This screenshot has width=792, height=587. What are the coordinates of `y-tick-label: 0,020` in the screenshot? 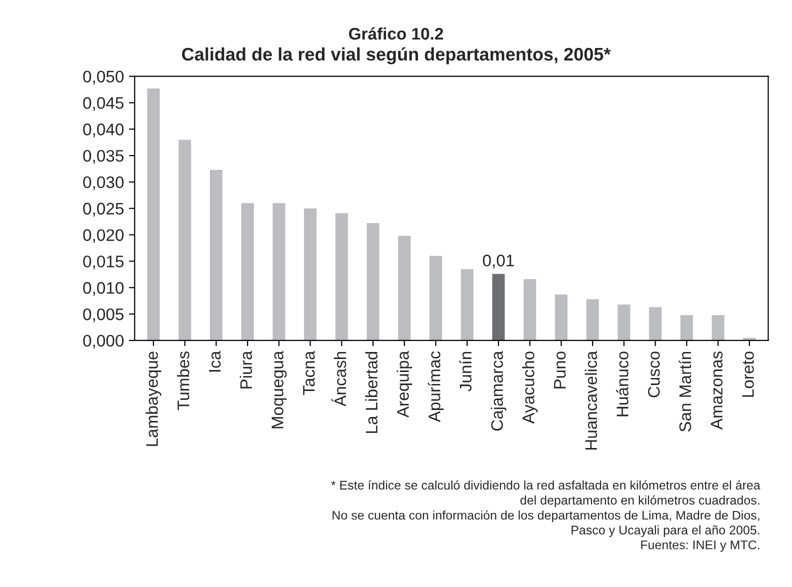 It's located at (103, 236).